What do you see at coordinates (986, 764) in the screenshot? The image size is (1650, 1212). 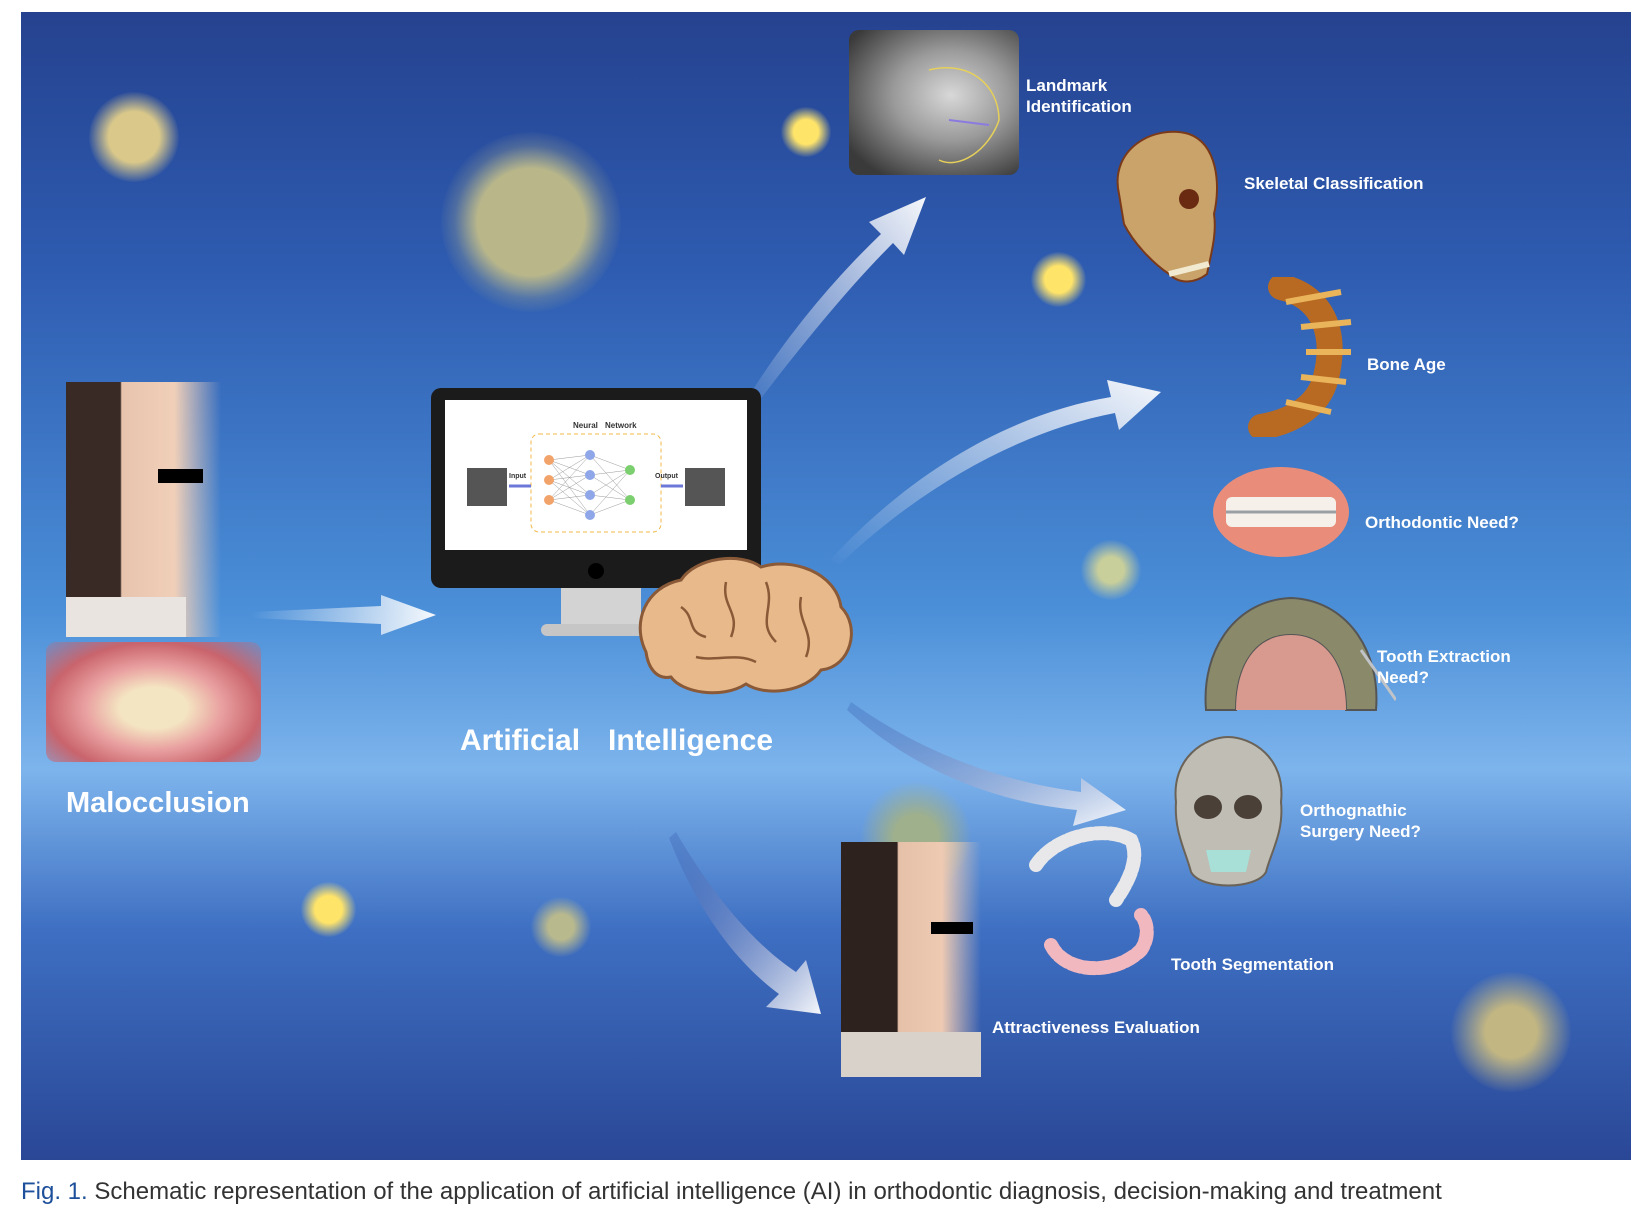 I see `arrow-to-surgery` at bounding box center [986, 764].